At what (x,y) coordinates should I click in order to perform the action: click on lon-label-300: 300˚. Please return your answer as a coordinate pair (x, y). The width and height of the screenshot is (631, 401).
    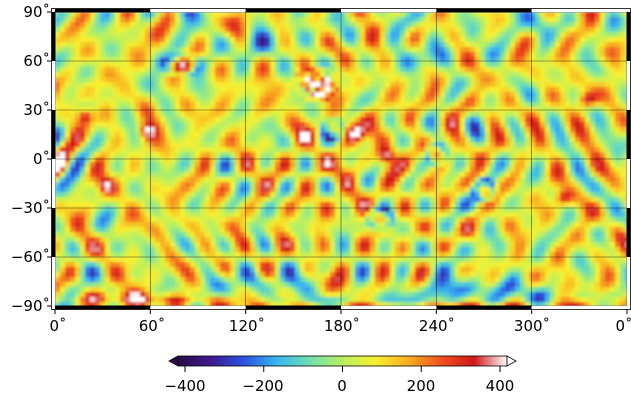
    Looking at the image, I should click on (532, 326).